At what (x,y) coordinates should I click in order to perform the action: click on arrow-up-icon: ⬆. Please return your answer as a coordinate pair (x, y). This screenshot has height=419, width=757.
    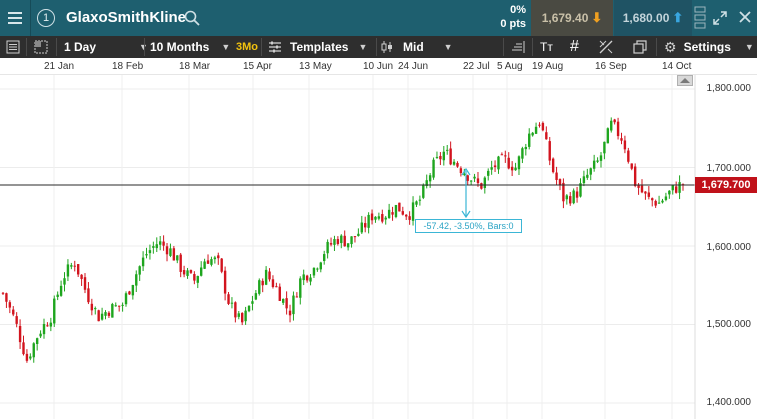
    Looking at the image, I should click on (678, 17).